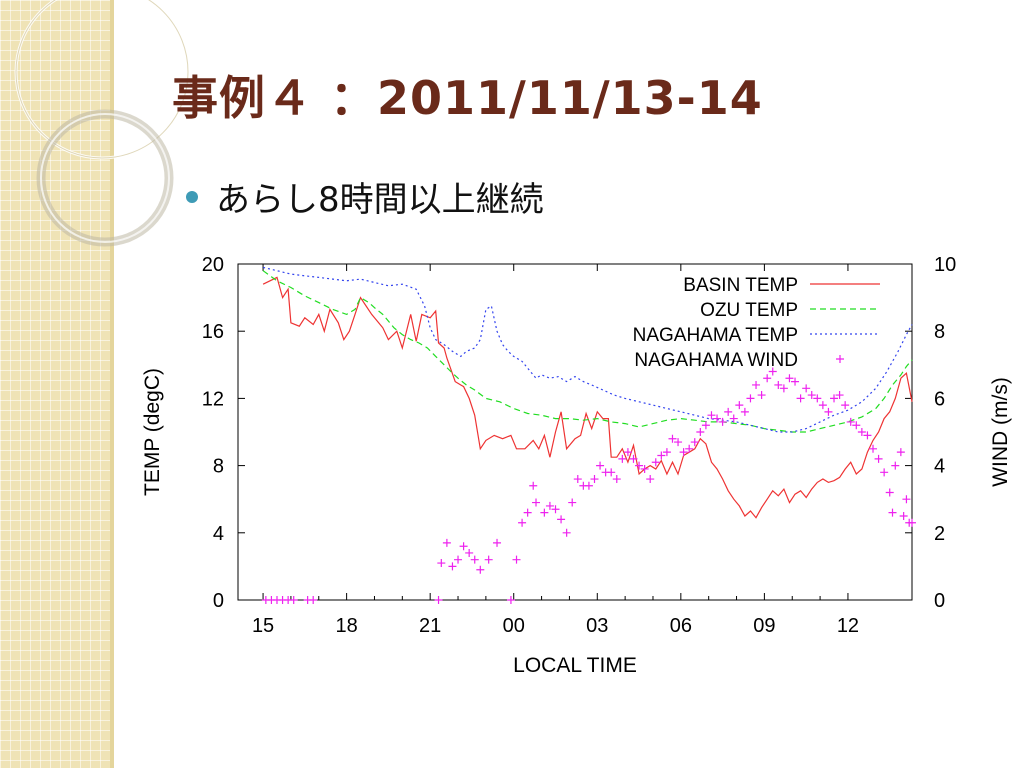  What do you see at coordinates (749, 310) in the screenshot?
I see `legend-label-ozu-temp: OZU TEMP` at bounding box center [749, 310].